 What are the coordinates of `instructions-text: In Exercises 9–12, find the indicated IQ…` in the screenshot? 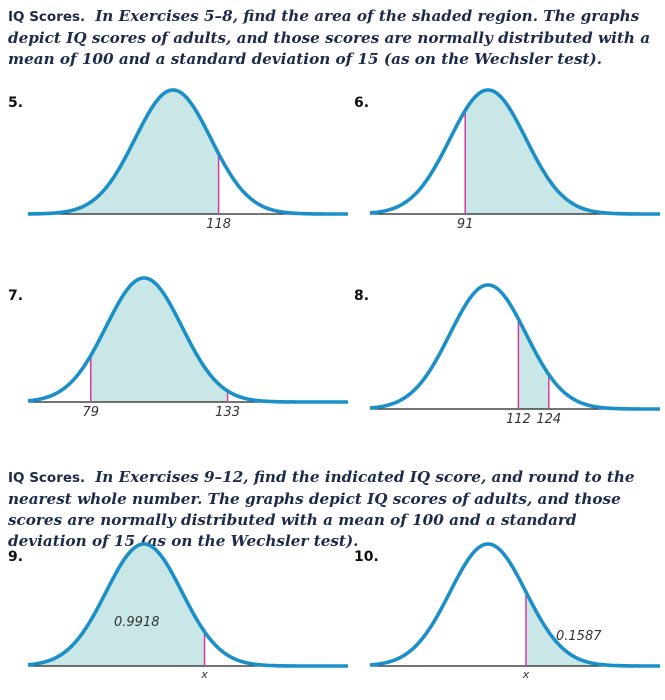 It's located at (321, 509).